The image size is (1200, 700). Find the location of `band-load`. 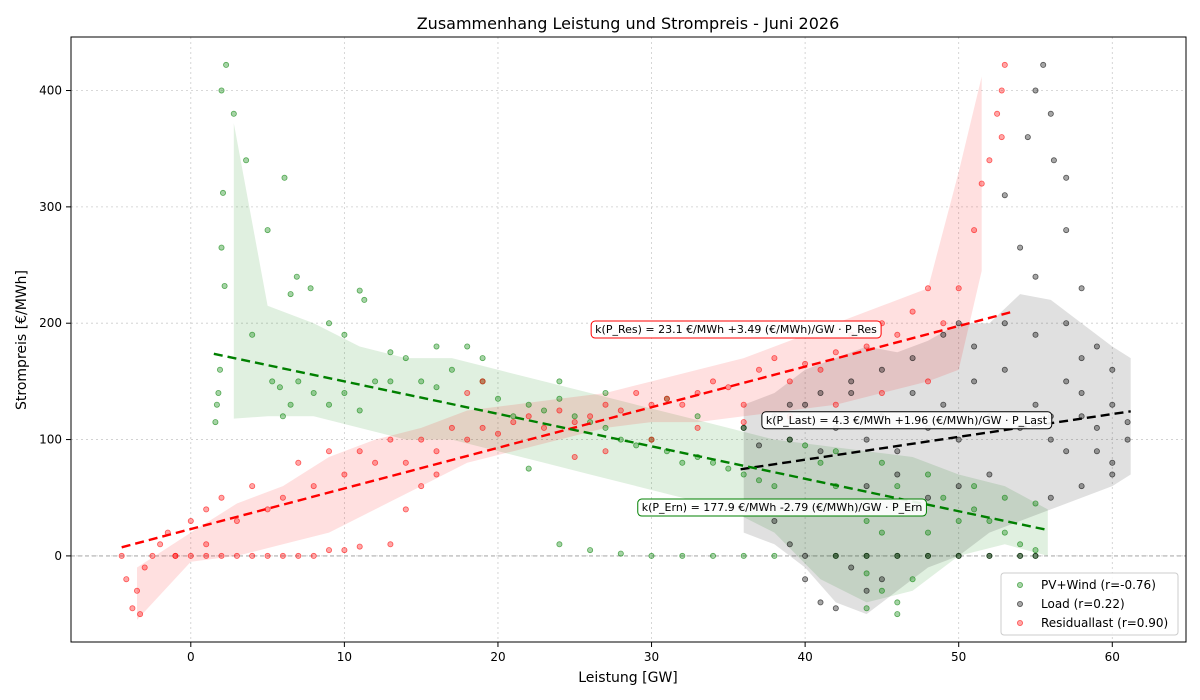

band-load is located at coordinates (937, 454).